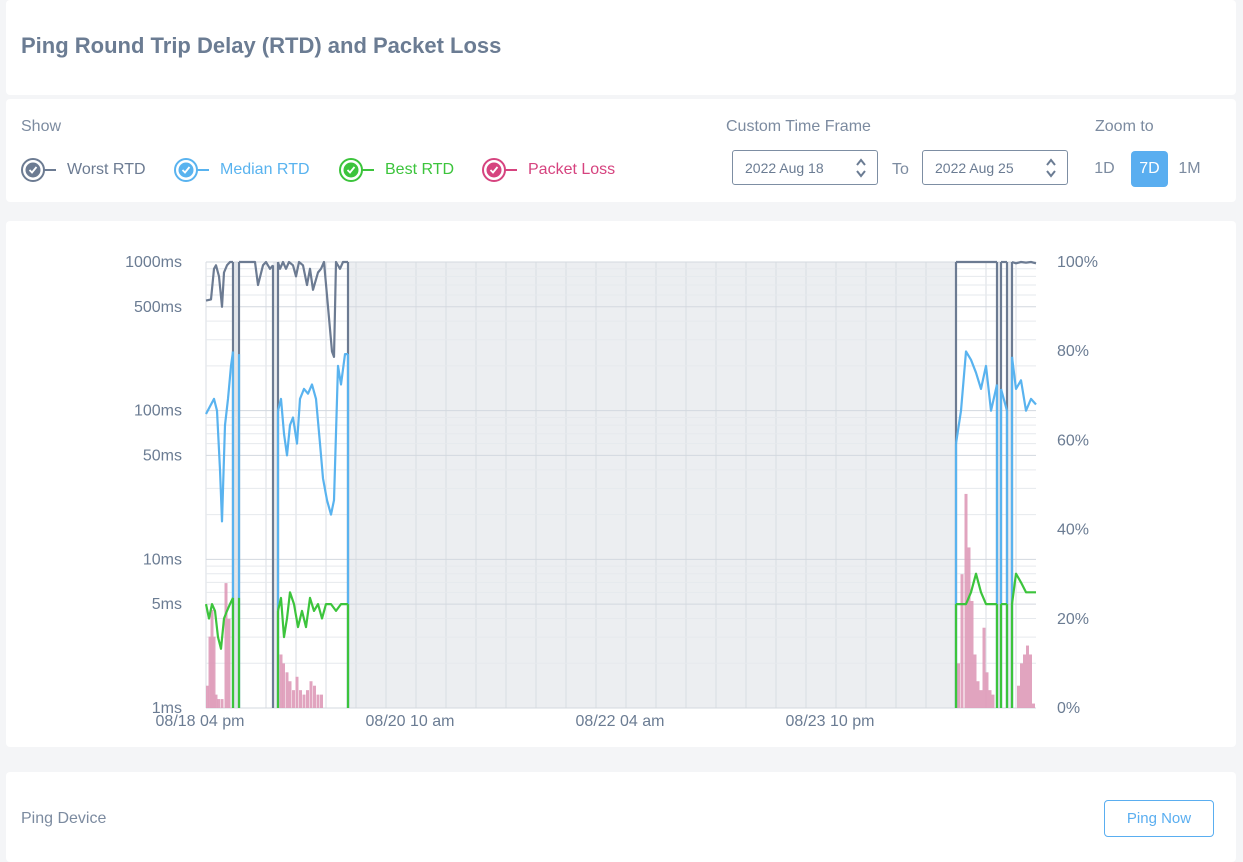 The height and width of the screenshot is (862, 1243). What do you see at coordinates (410, 721) in the screenshot?
I see `x-tick-label: 08/20 10 am` at bounding box center [410, 721].